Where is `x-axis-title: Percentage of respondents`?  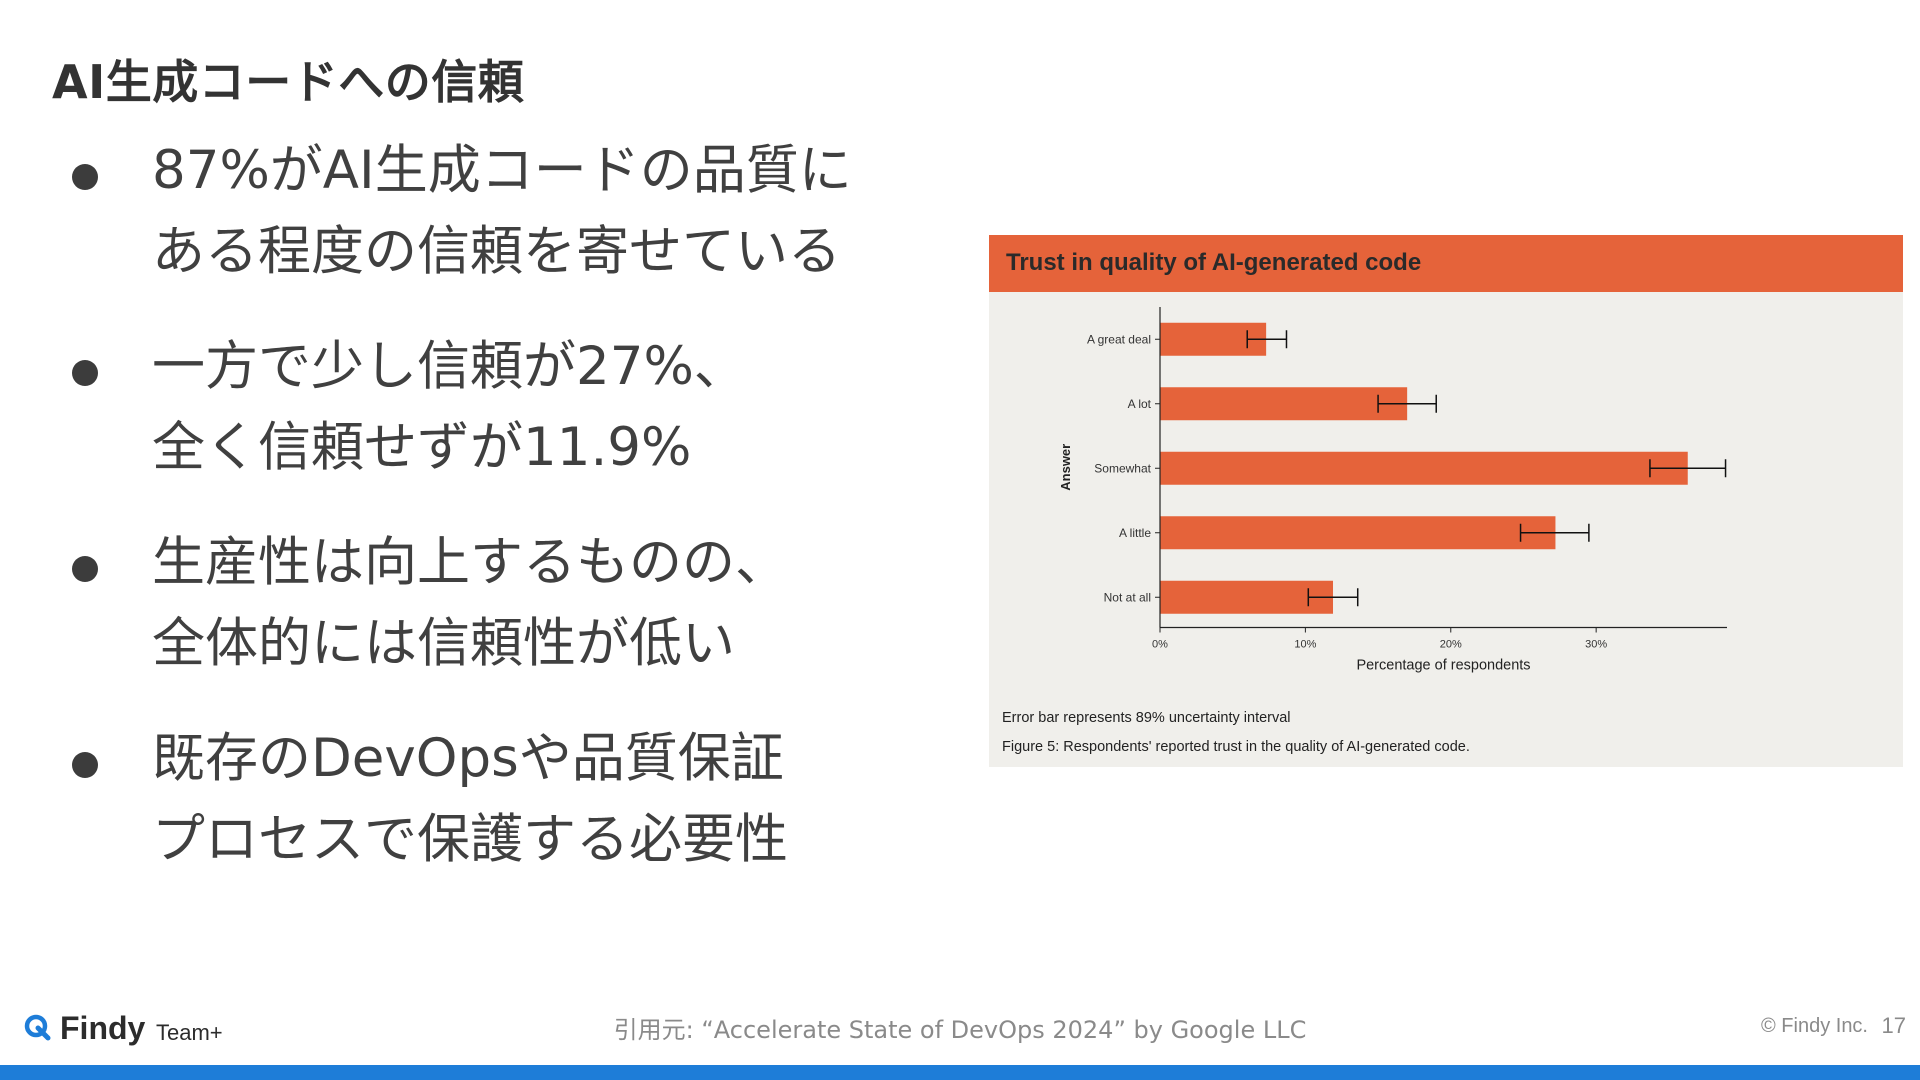
x-axis-title: Percentage of respondents is located at coordinates (1443, 666).